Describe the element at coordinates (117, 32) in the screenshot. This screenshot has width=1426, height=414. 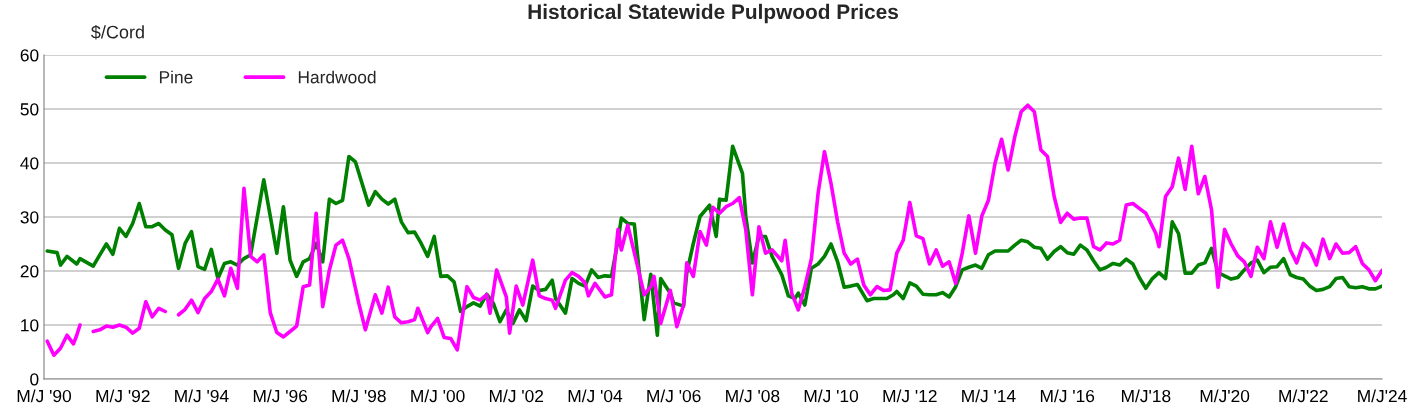
I see `y-axis-title: $/Cord` at that location.